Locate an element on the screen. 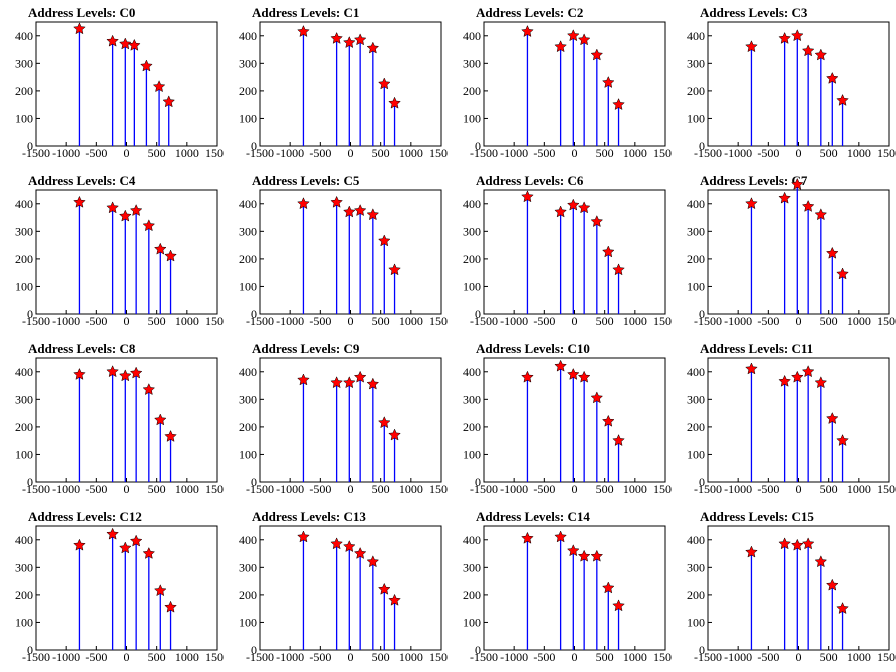 The image size is (896, 672). panel-title: Address Levels: C14 is located at coordinates (533, 516).